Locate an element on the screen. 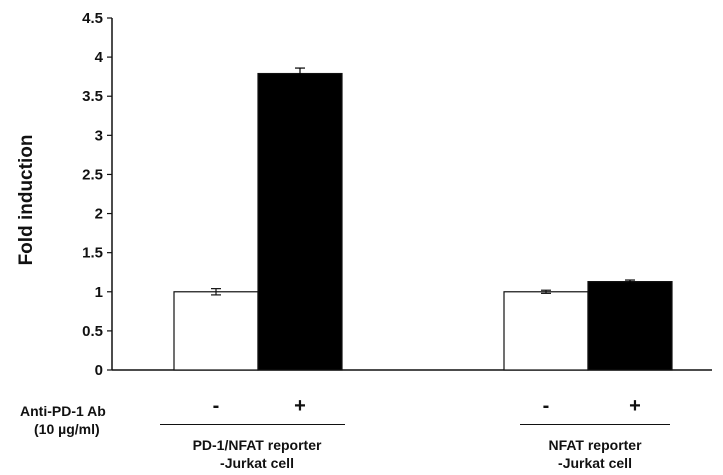  treatment-label-line1: Anti-PD-1 Ab is located at coordinates (63, 411).